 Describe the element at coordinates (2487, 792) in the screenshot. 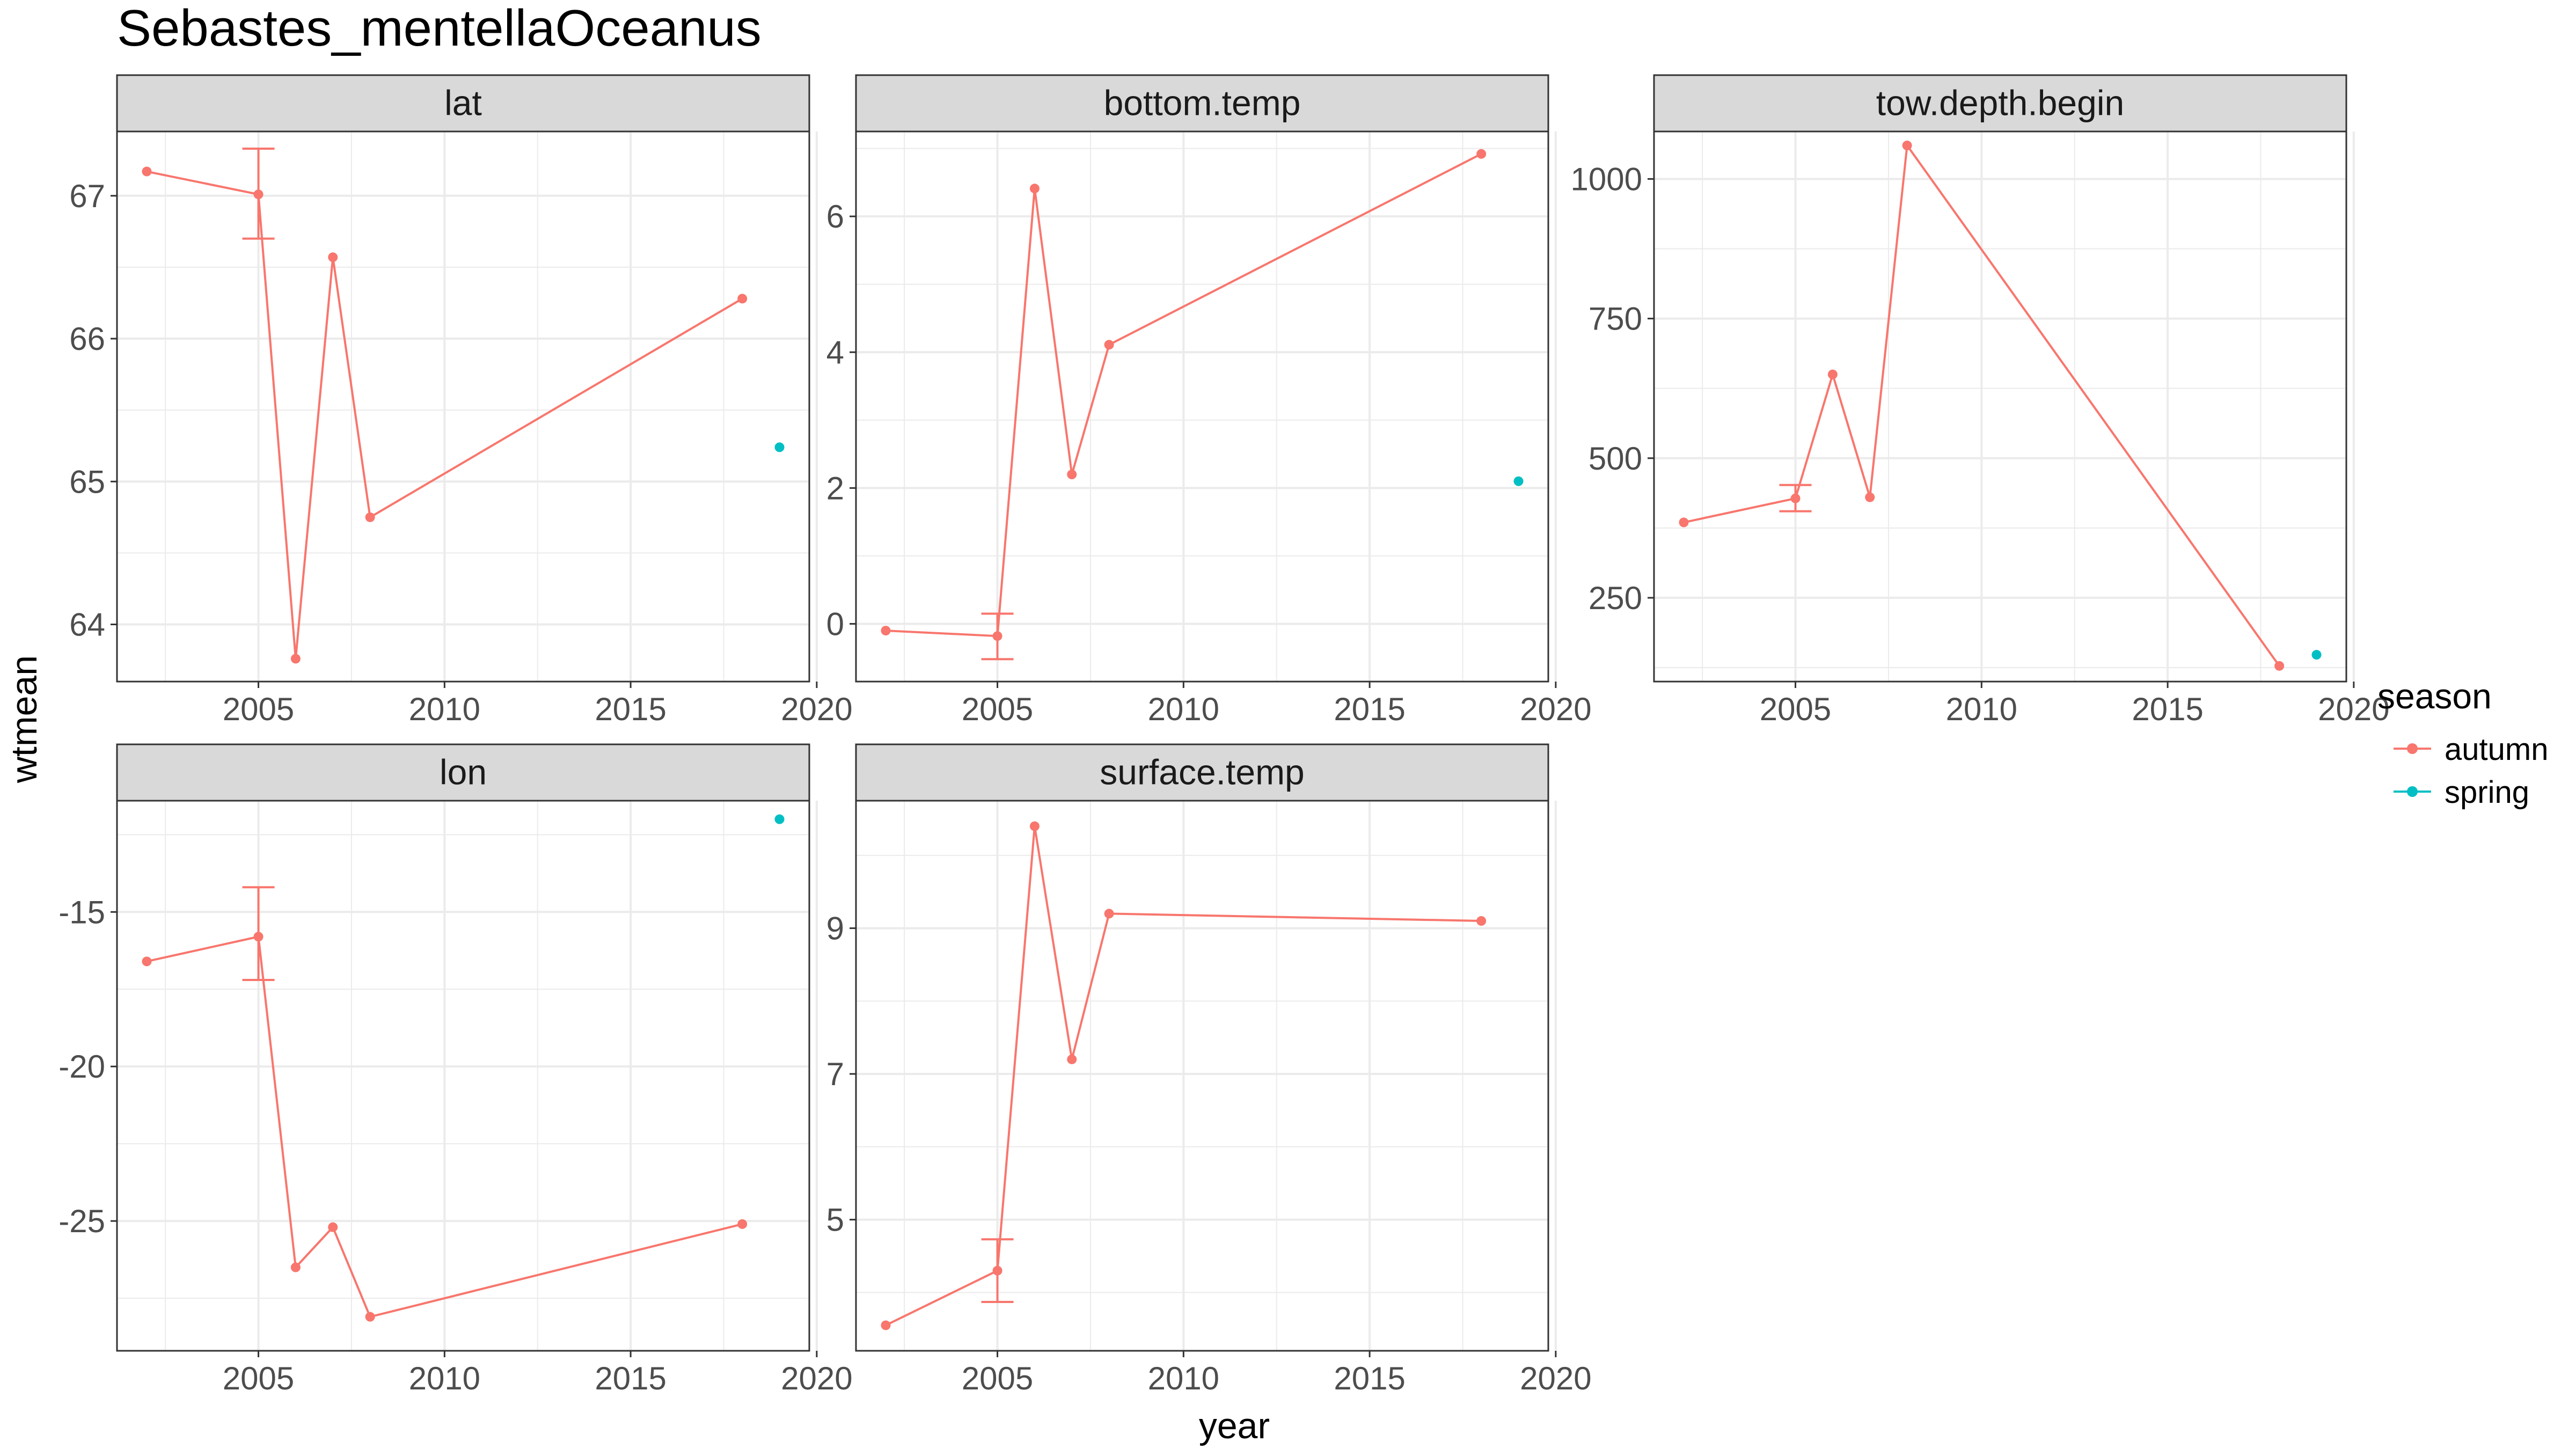

I see `legend-label-spring: spring` at that location.